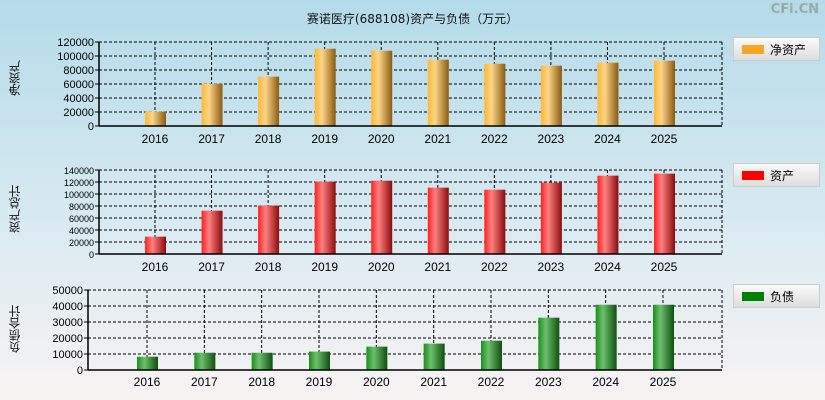 This screenshot has height=400, width=825. I want to click on legend-label: 资产, so click(782, 175).